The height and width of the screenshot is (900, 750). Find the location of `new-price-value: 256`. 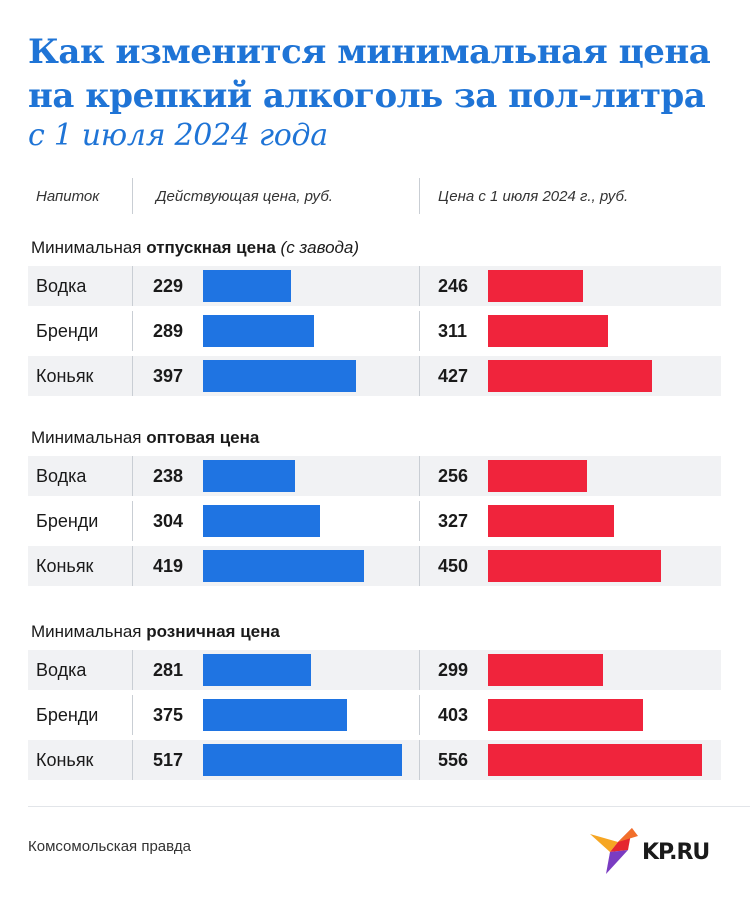

new-price-value: 256 is located at coordinates (453, 476).